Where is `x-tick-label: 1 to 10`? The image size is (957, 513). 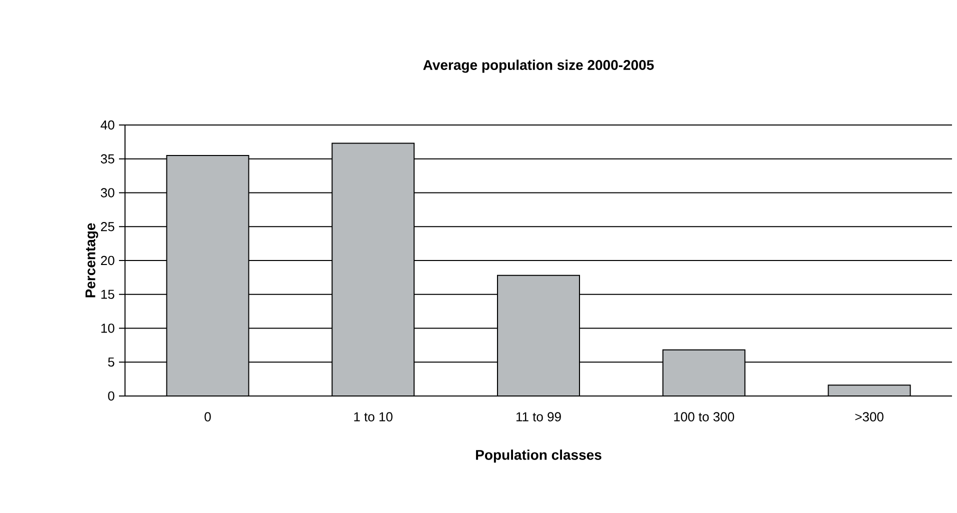 x-tick-label: 1 to 10 is located at coordinates (373, 417).